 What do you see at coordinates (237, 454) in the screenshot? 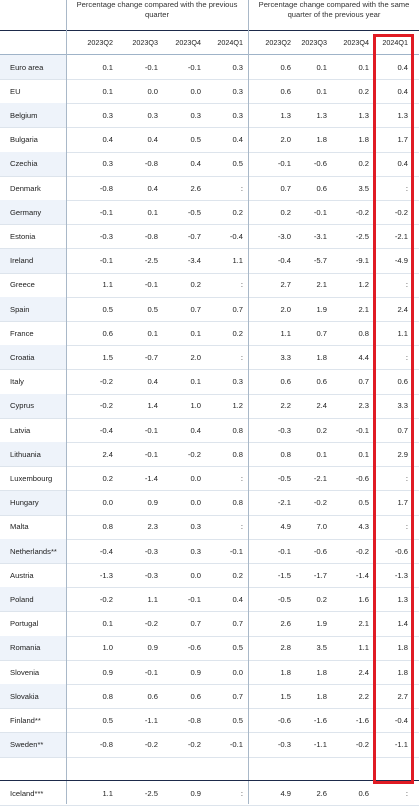
I see `cell-value: 0.8` at bounding box center [237, 454].